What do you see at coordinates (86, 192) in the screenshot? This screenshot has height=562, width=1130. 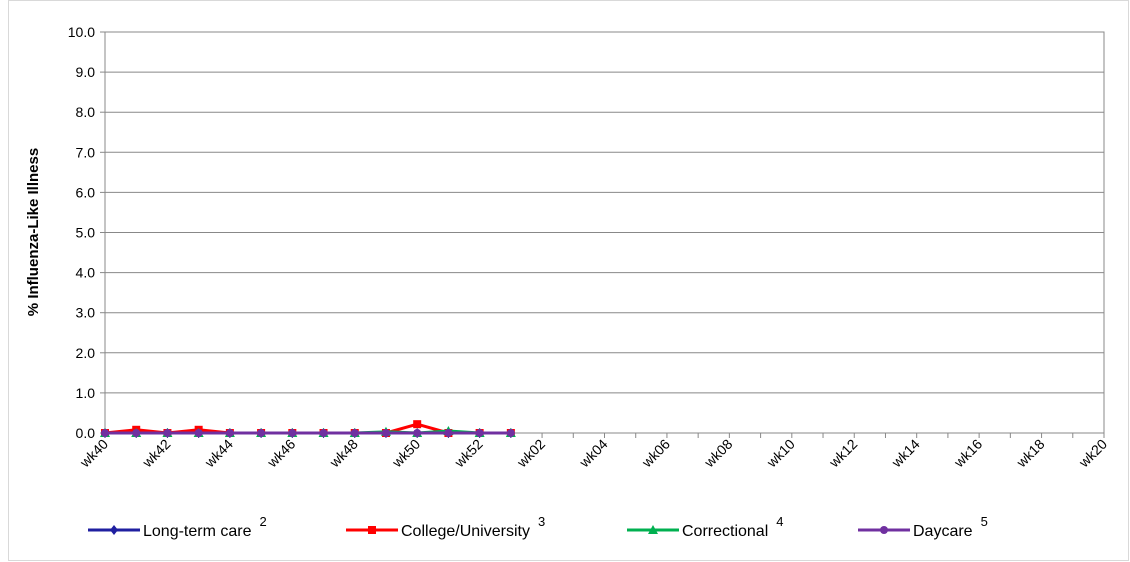 I see `y-tick-label: 6.0` at bounding box center [86, 192].